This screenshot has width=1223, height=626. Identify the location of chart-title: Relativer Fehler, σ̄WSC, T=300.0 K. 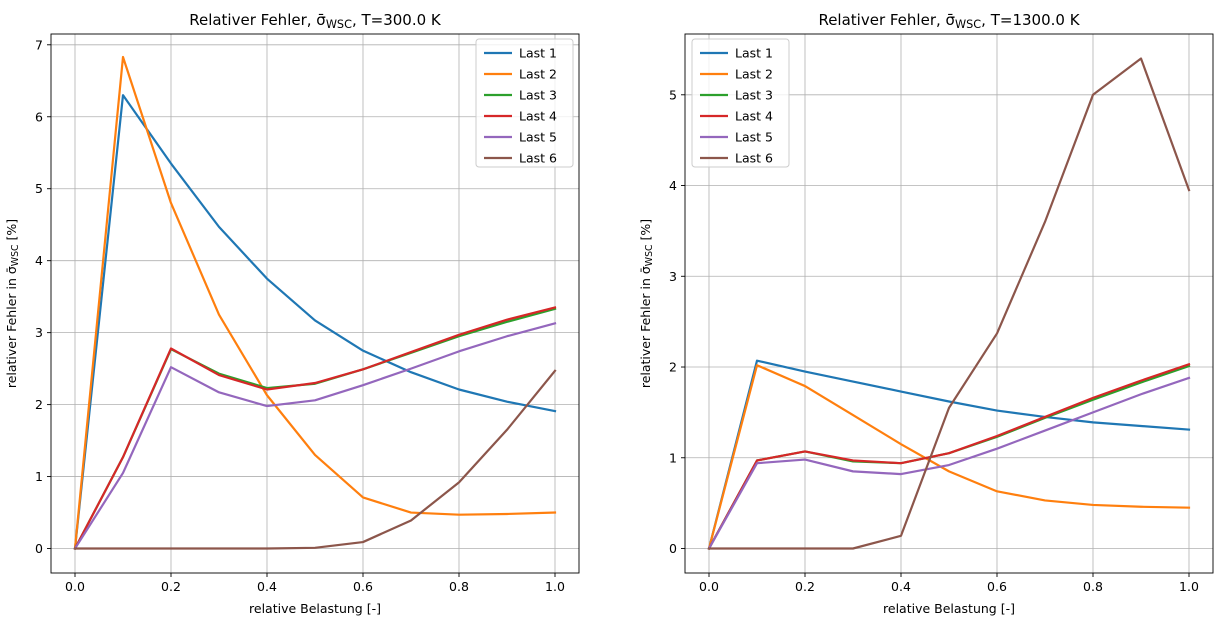
(315, 21).